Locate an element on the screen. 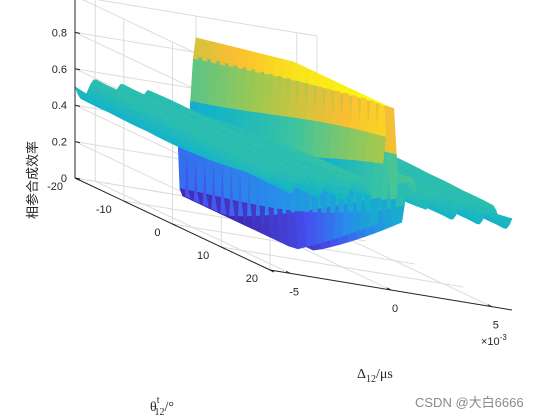 This screenshot has height=420, width=560. z-axis-label: 相参合成效率 is located at coordinates (33, 180).